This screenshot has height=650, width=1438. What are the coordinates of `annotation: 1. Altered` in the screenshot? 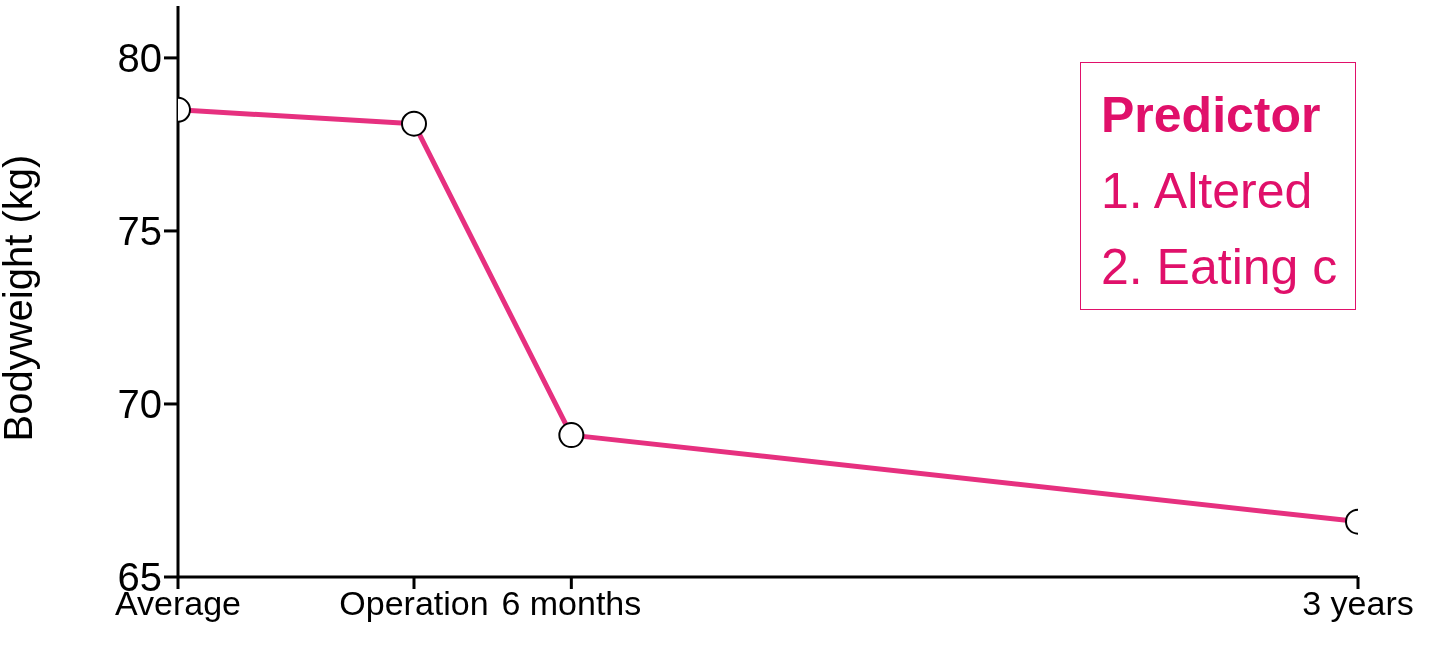 It's located at (1207, 191).